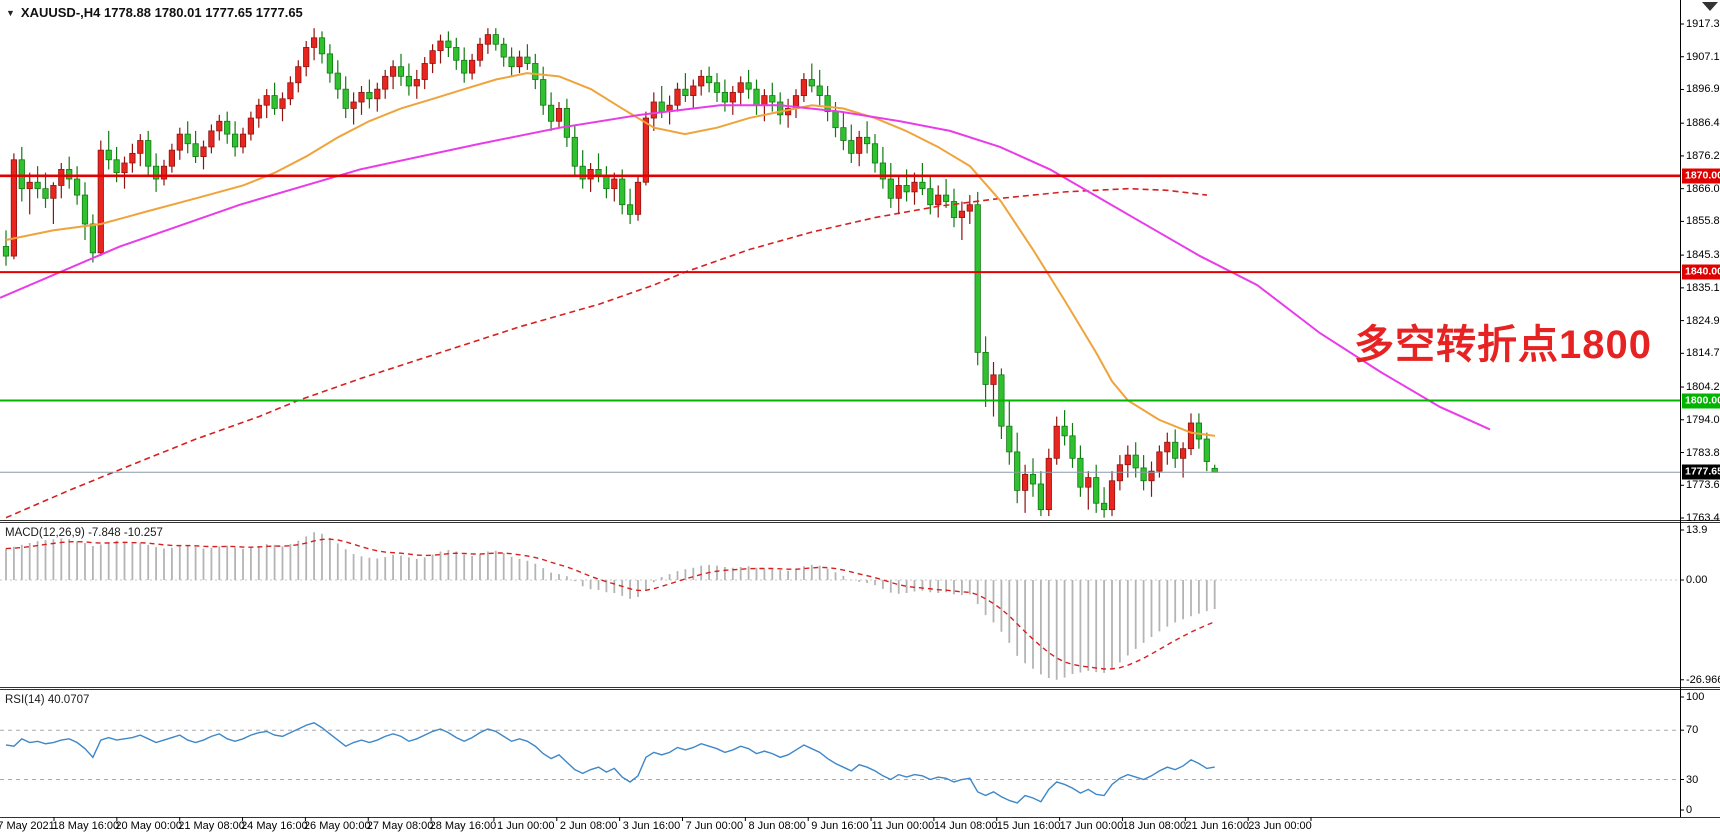  What do you see at coordinates (1703, 155) in the screenshot?
I see `price-axis-label: 1876.20` at bounding box center [1703, 155].